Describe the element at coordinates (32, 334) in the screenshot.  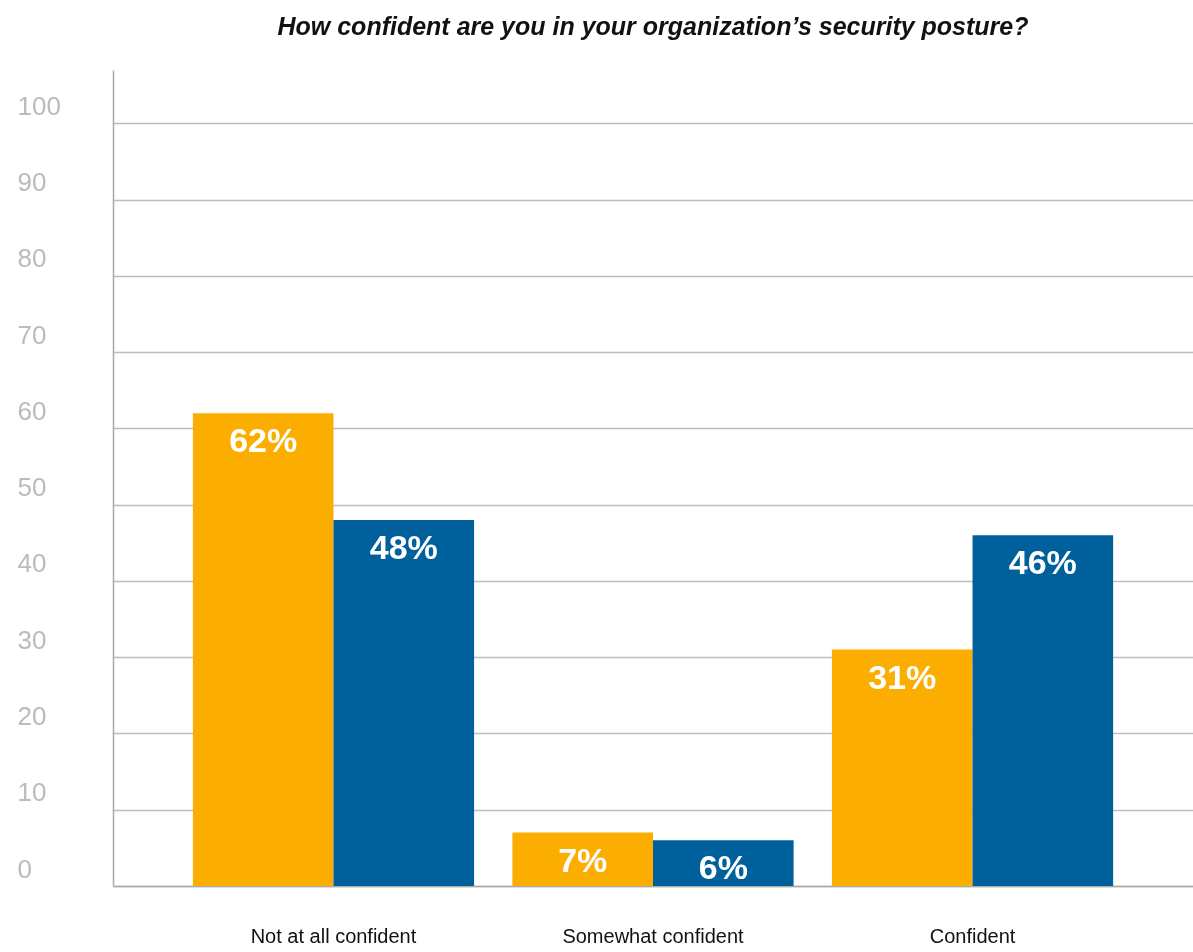
I see `y-tick-label: 70` at that location.